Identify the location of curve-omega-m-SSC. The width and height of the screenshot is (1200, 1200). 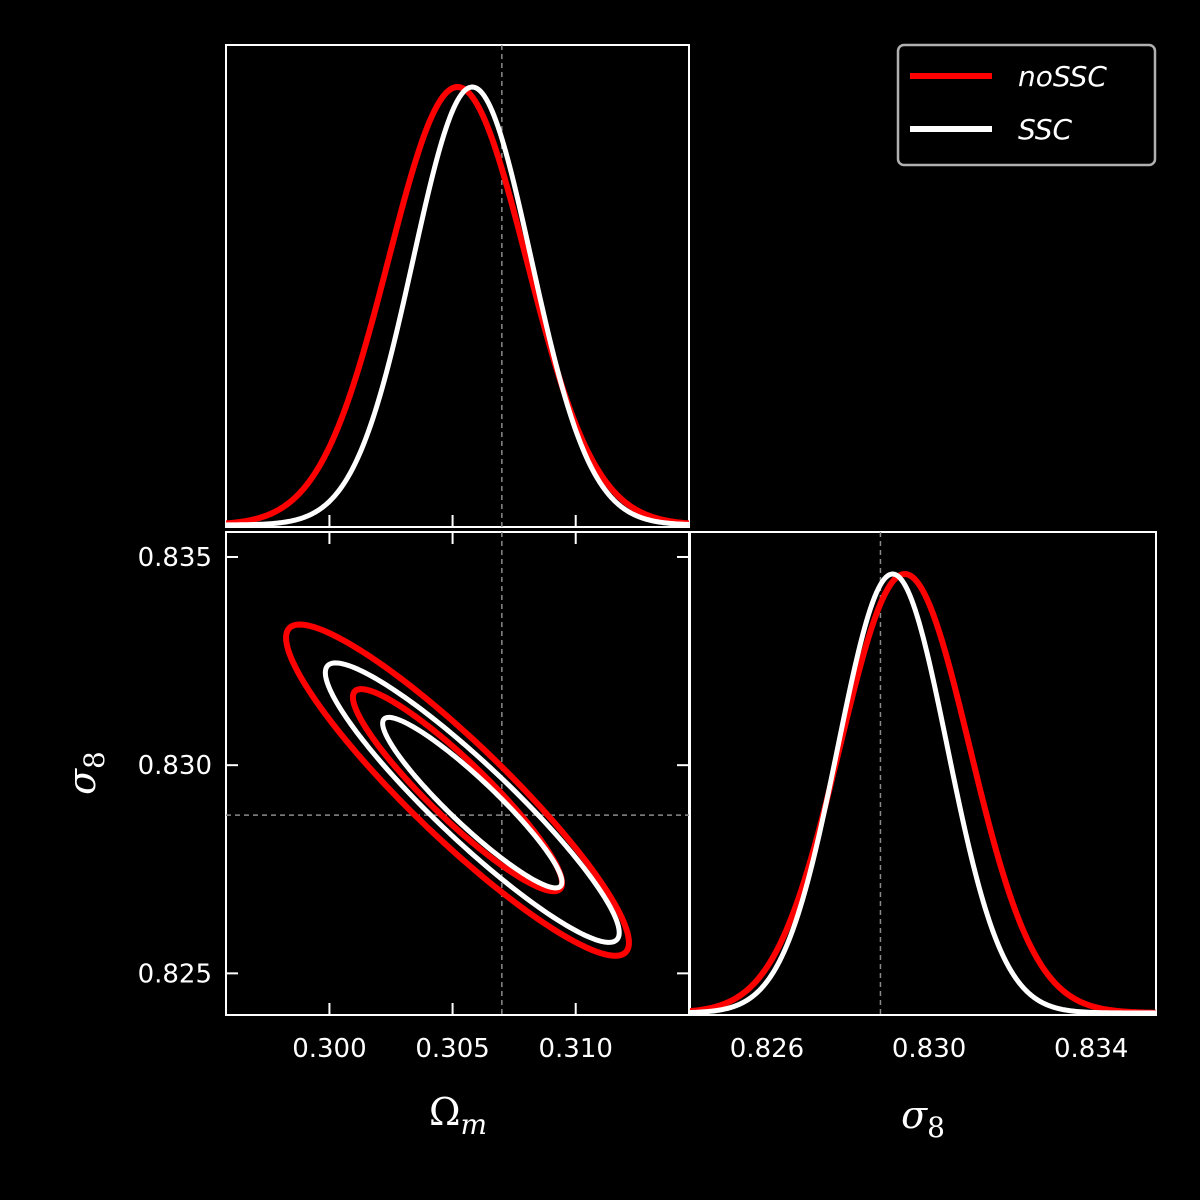
(457, 305).